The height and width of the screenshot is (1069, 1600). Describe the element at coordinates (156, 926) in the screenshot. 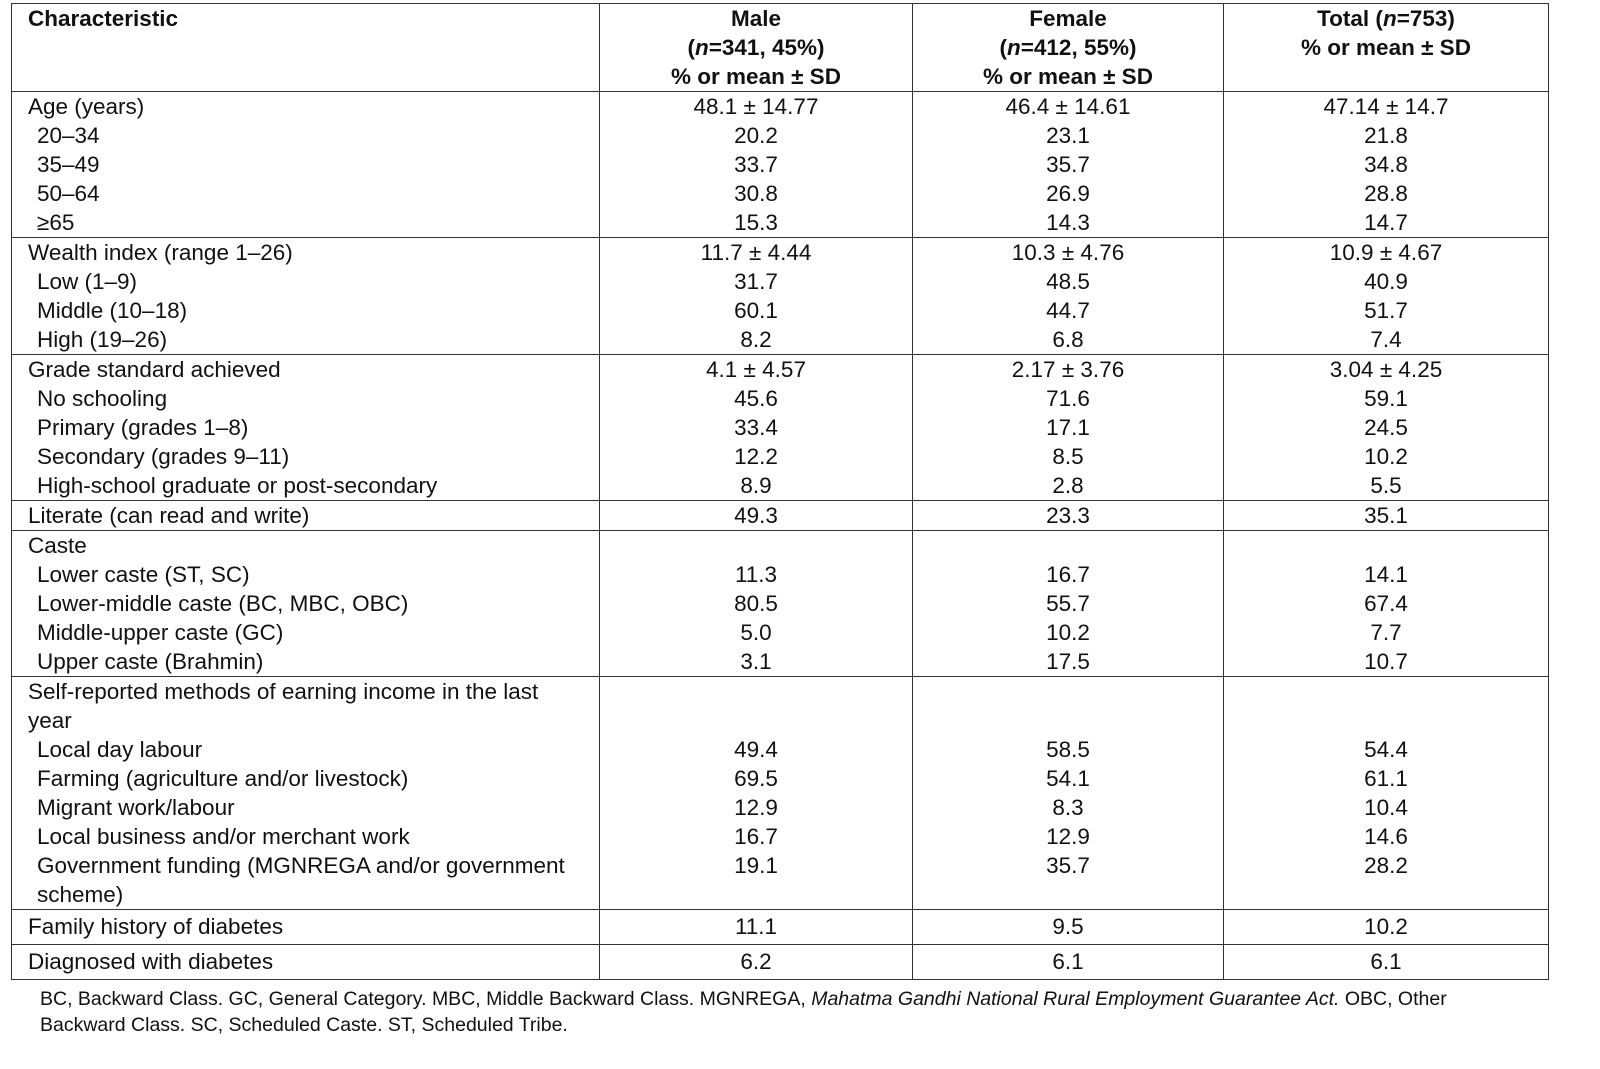

I see `row-label: Family history of diabetes` at that location.